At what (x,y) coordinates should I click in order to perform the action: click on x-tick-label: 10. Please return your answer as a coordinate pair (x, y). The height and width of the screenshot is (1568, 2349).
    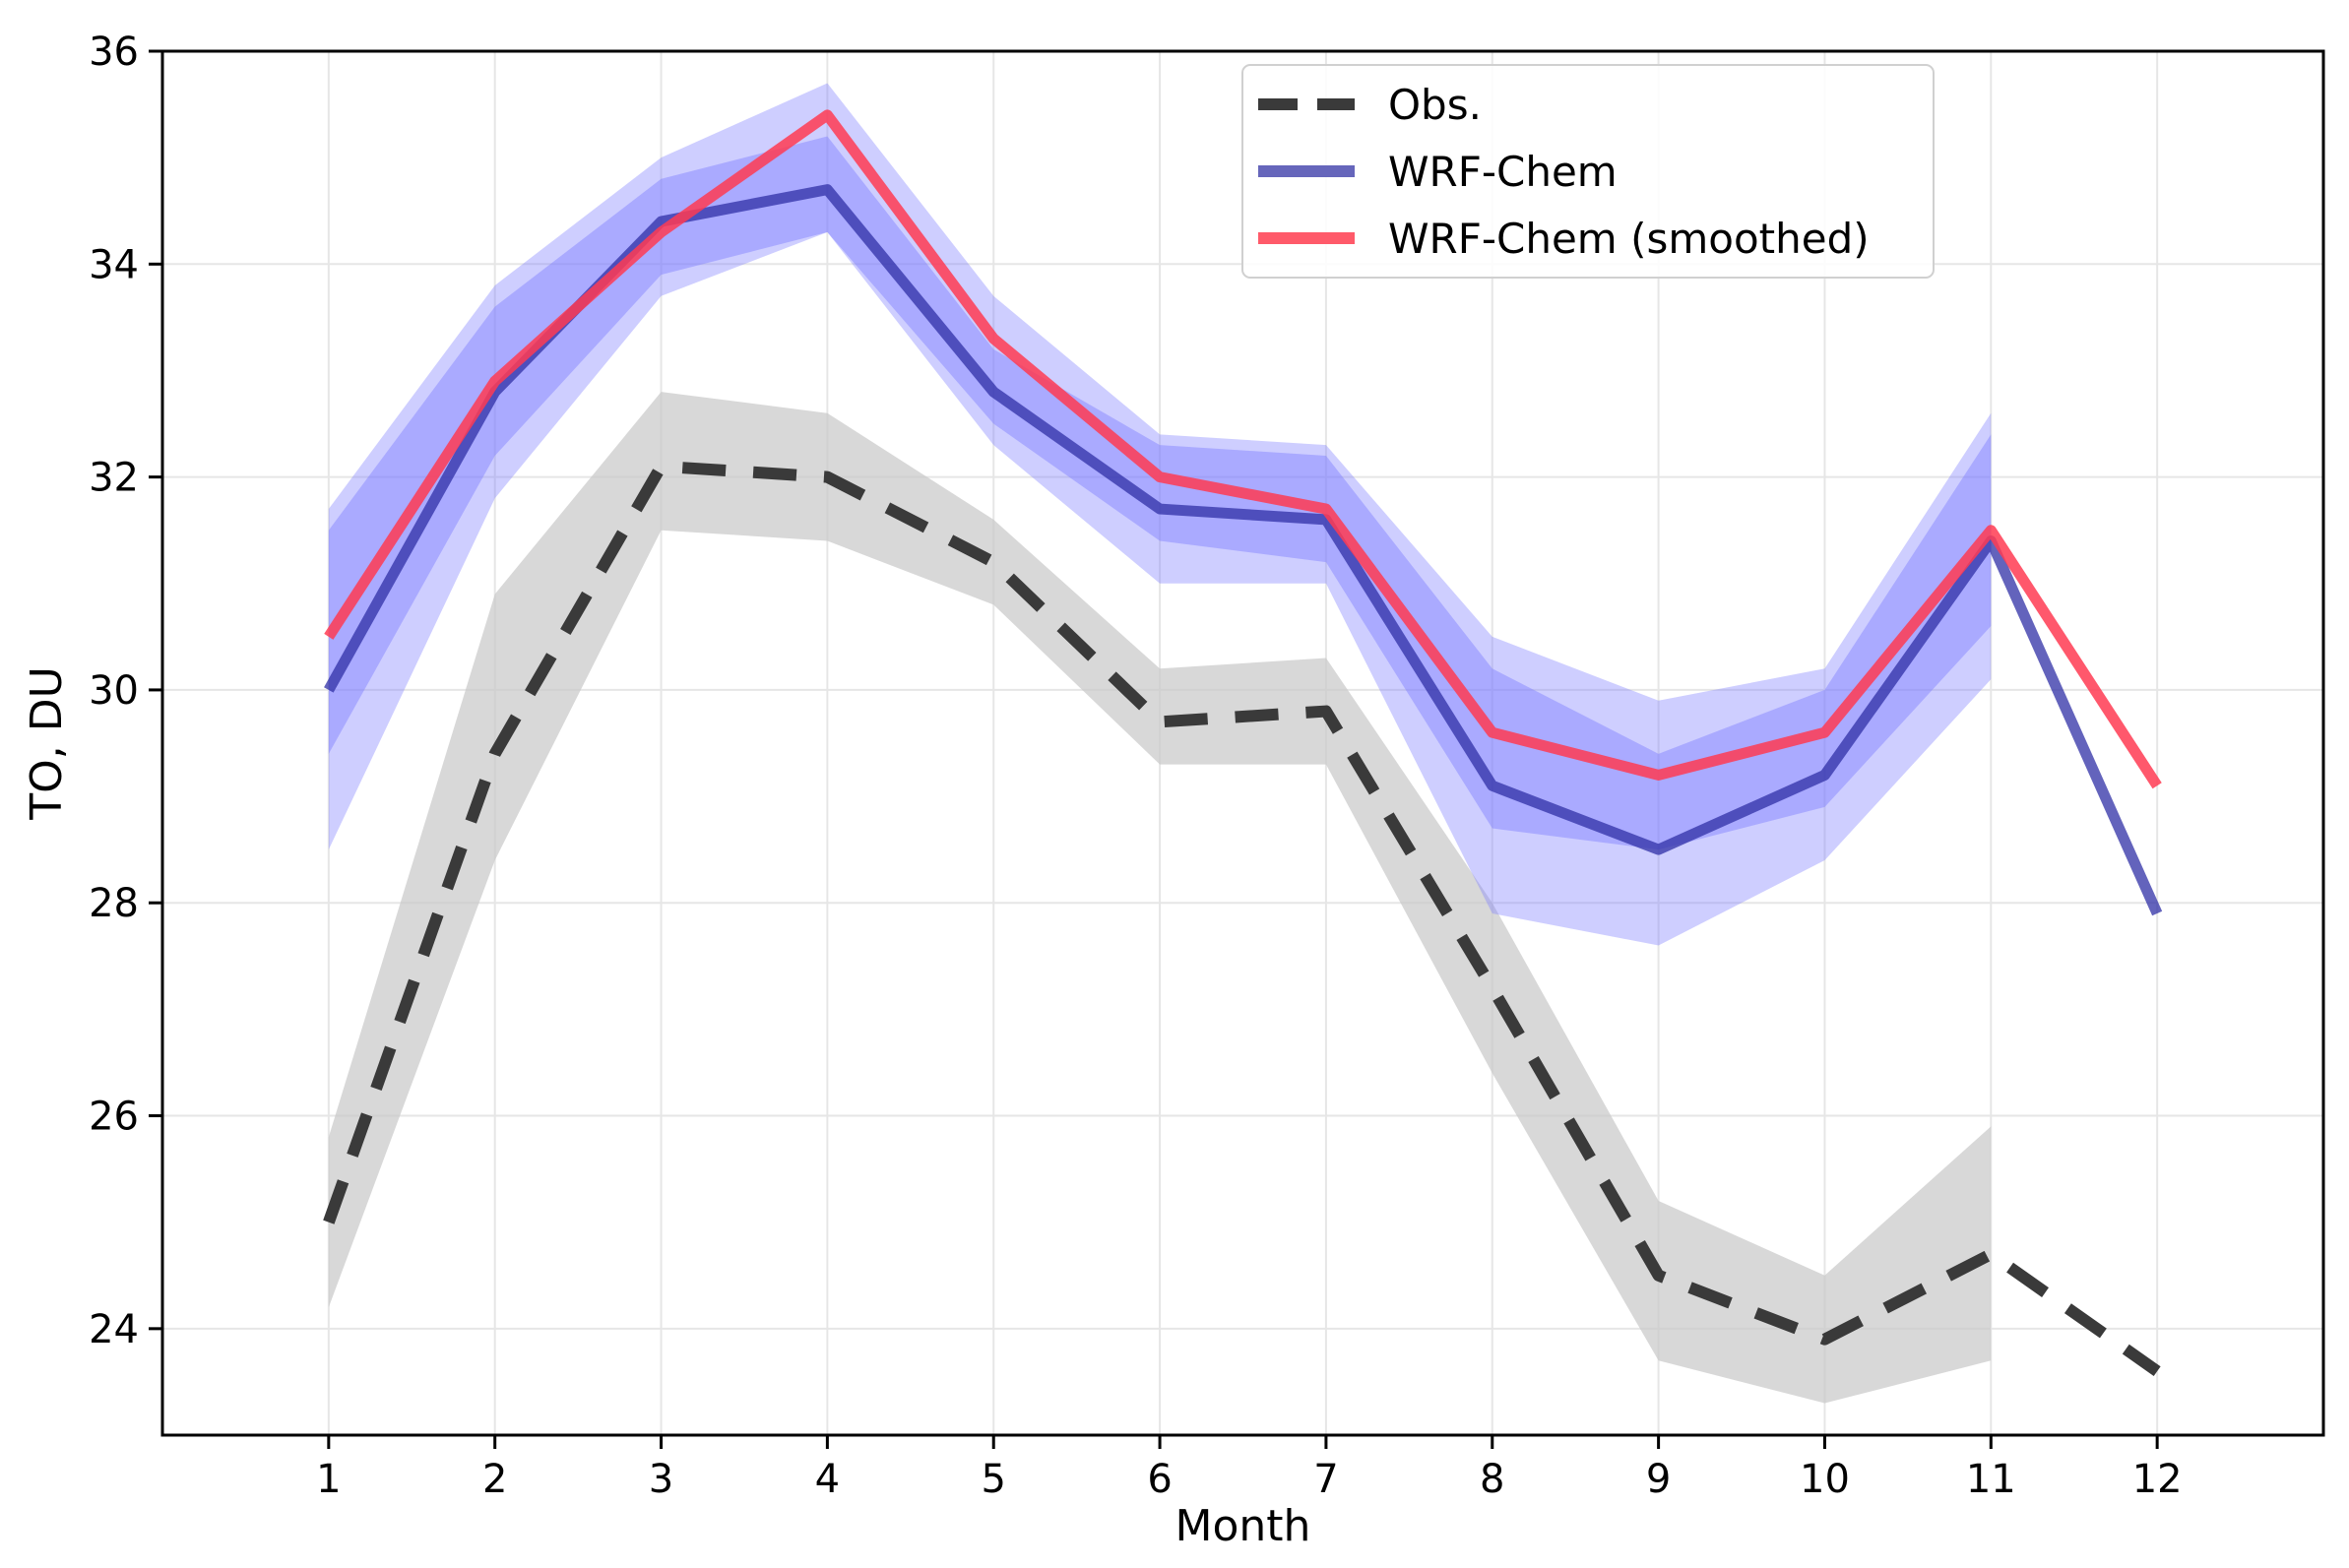
    Looking at the image, I should click on (1825, 1479).